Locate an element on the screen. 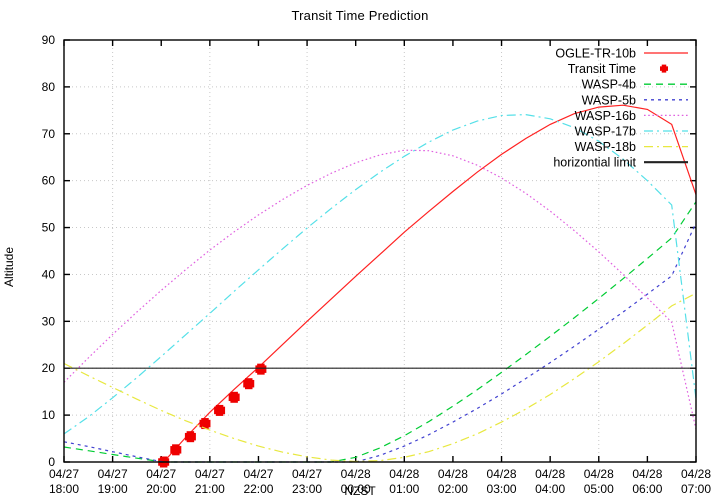 This screenshot has width=720, height=504. chart-title: Transit Time Prediction is located at coordinates (360, 15).